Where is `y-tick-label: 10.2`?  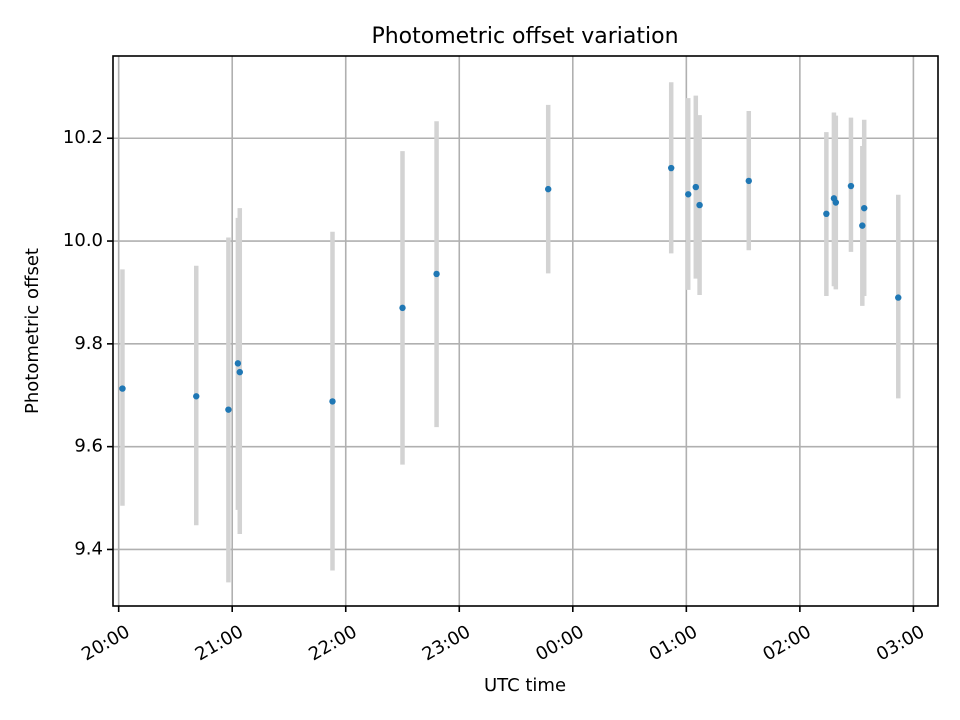 y-tick-label: 10.2 is located at coordinates (83, 137).